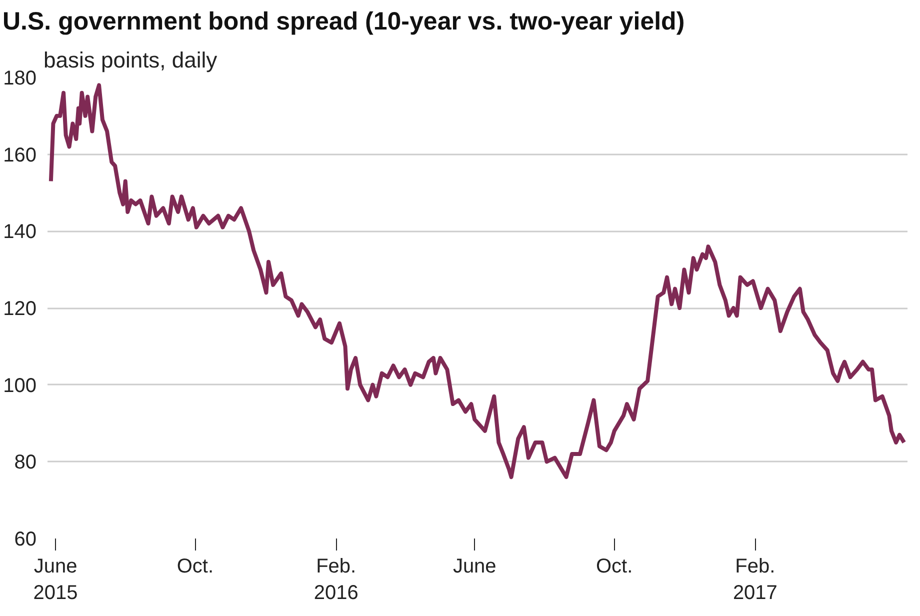 Image resolution: width=920 pixels, height=616 pixels. Describe the element at coordinates (755, 580) in the screenshot. I see `x-tick-label: Feb. 2017` at that location.